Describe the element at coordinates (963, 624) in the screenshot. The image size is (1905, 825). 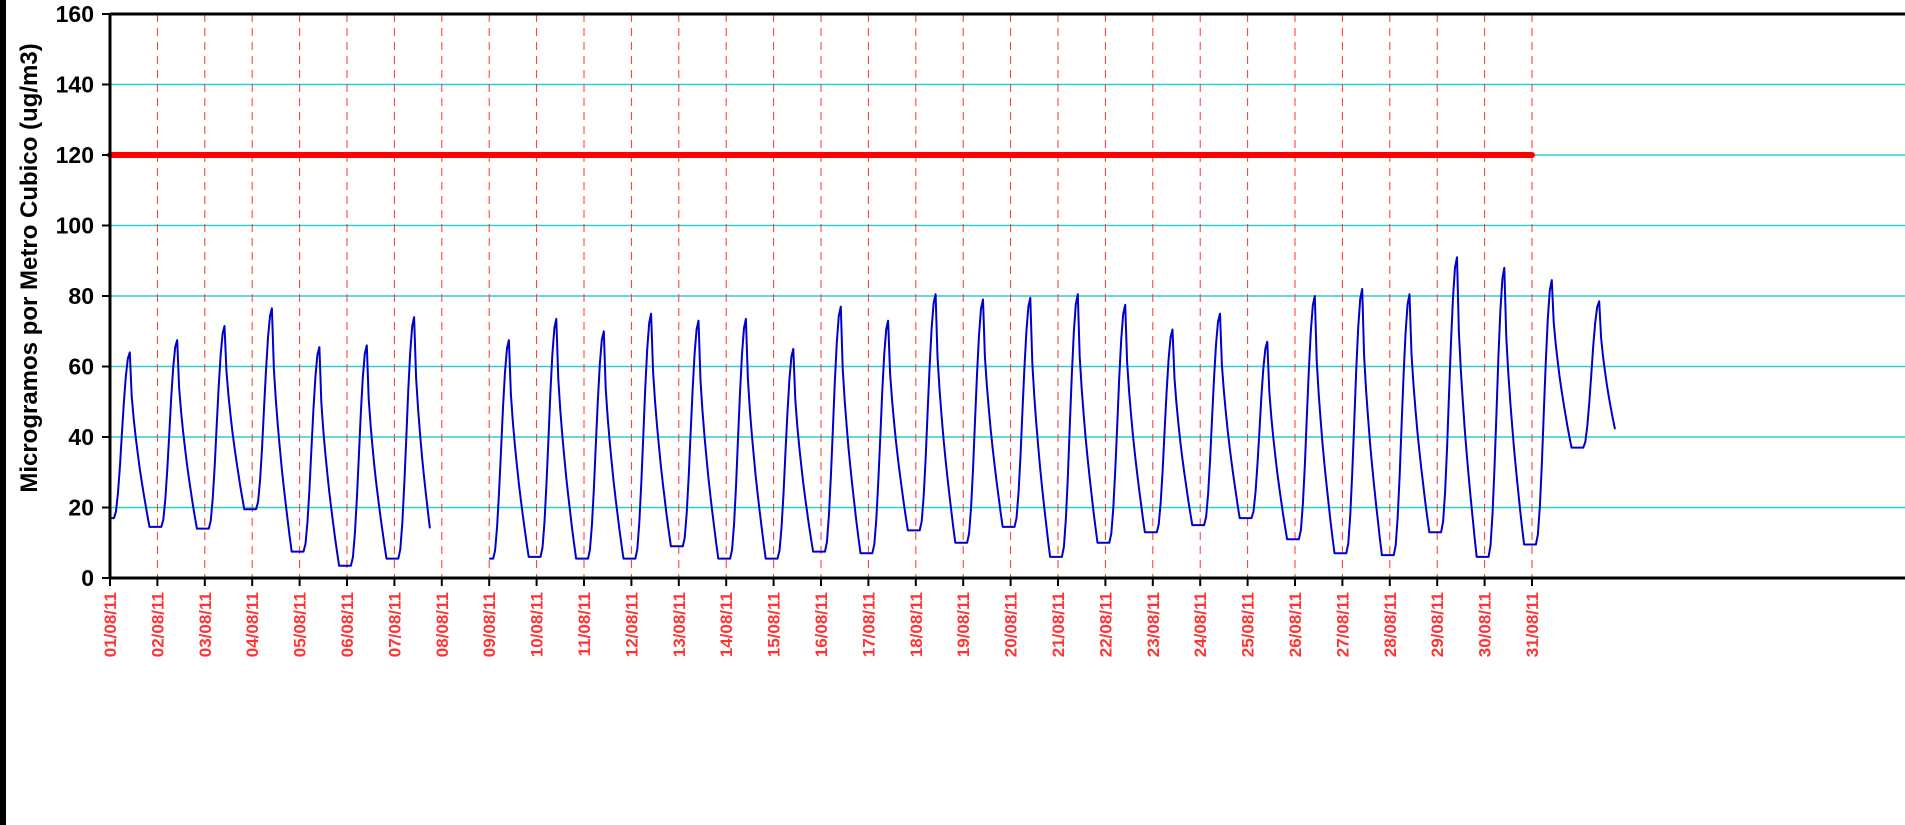
I see `x-tick-label: 19/08/11` at that location.